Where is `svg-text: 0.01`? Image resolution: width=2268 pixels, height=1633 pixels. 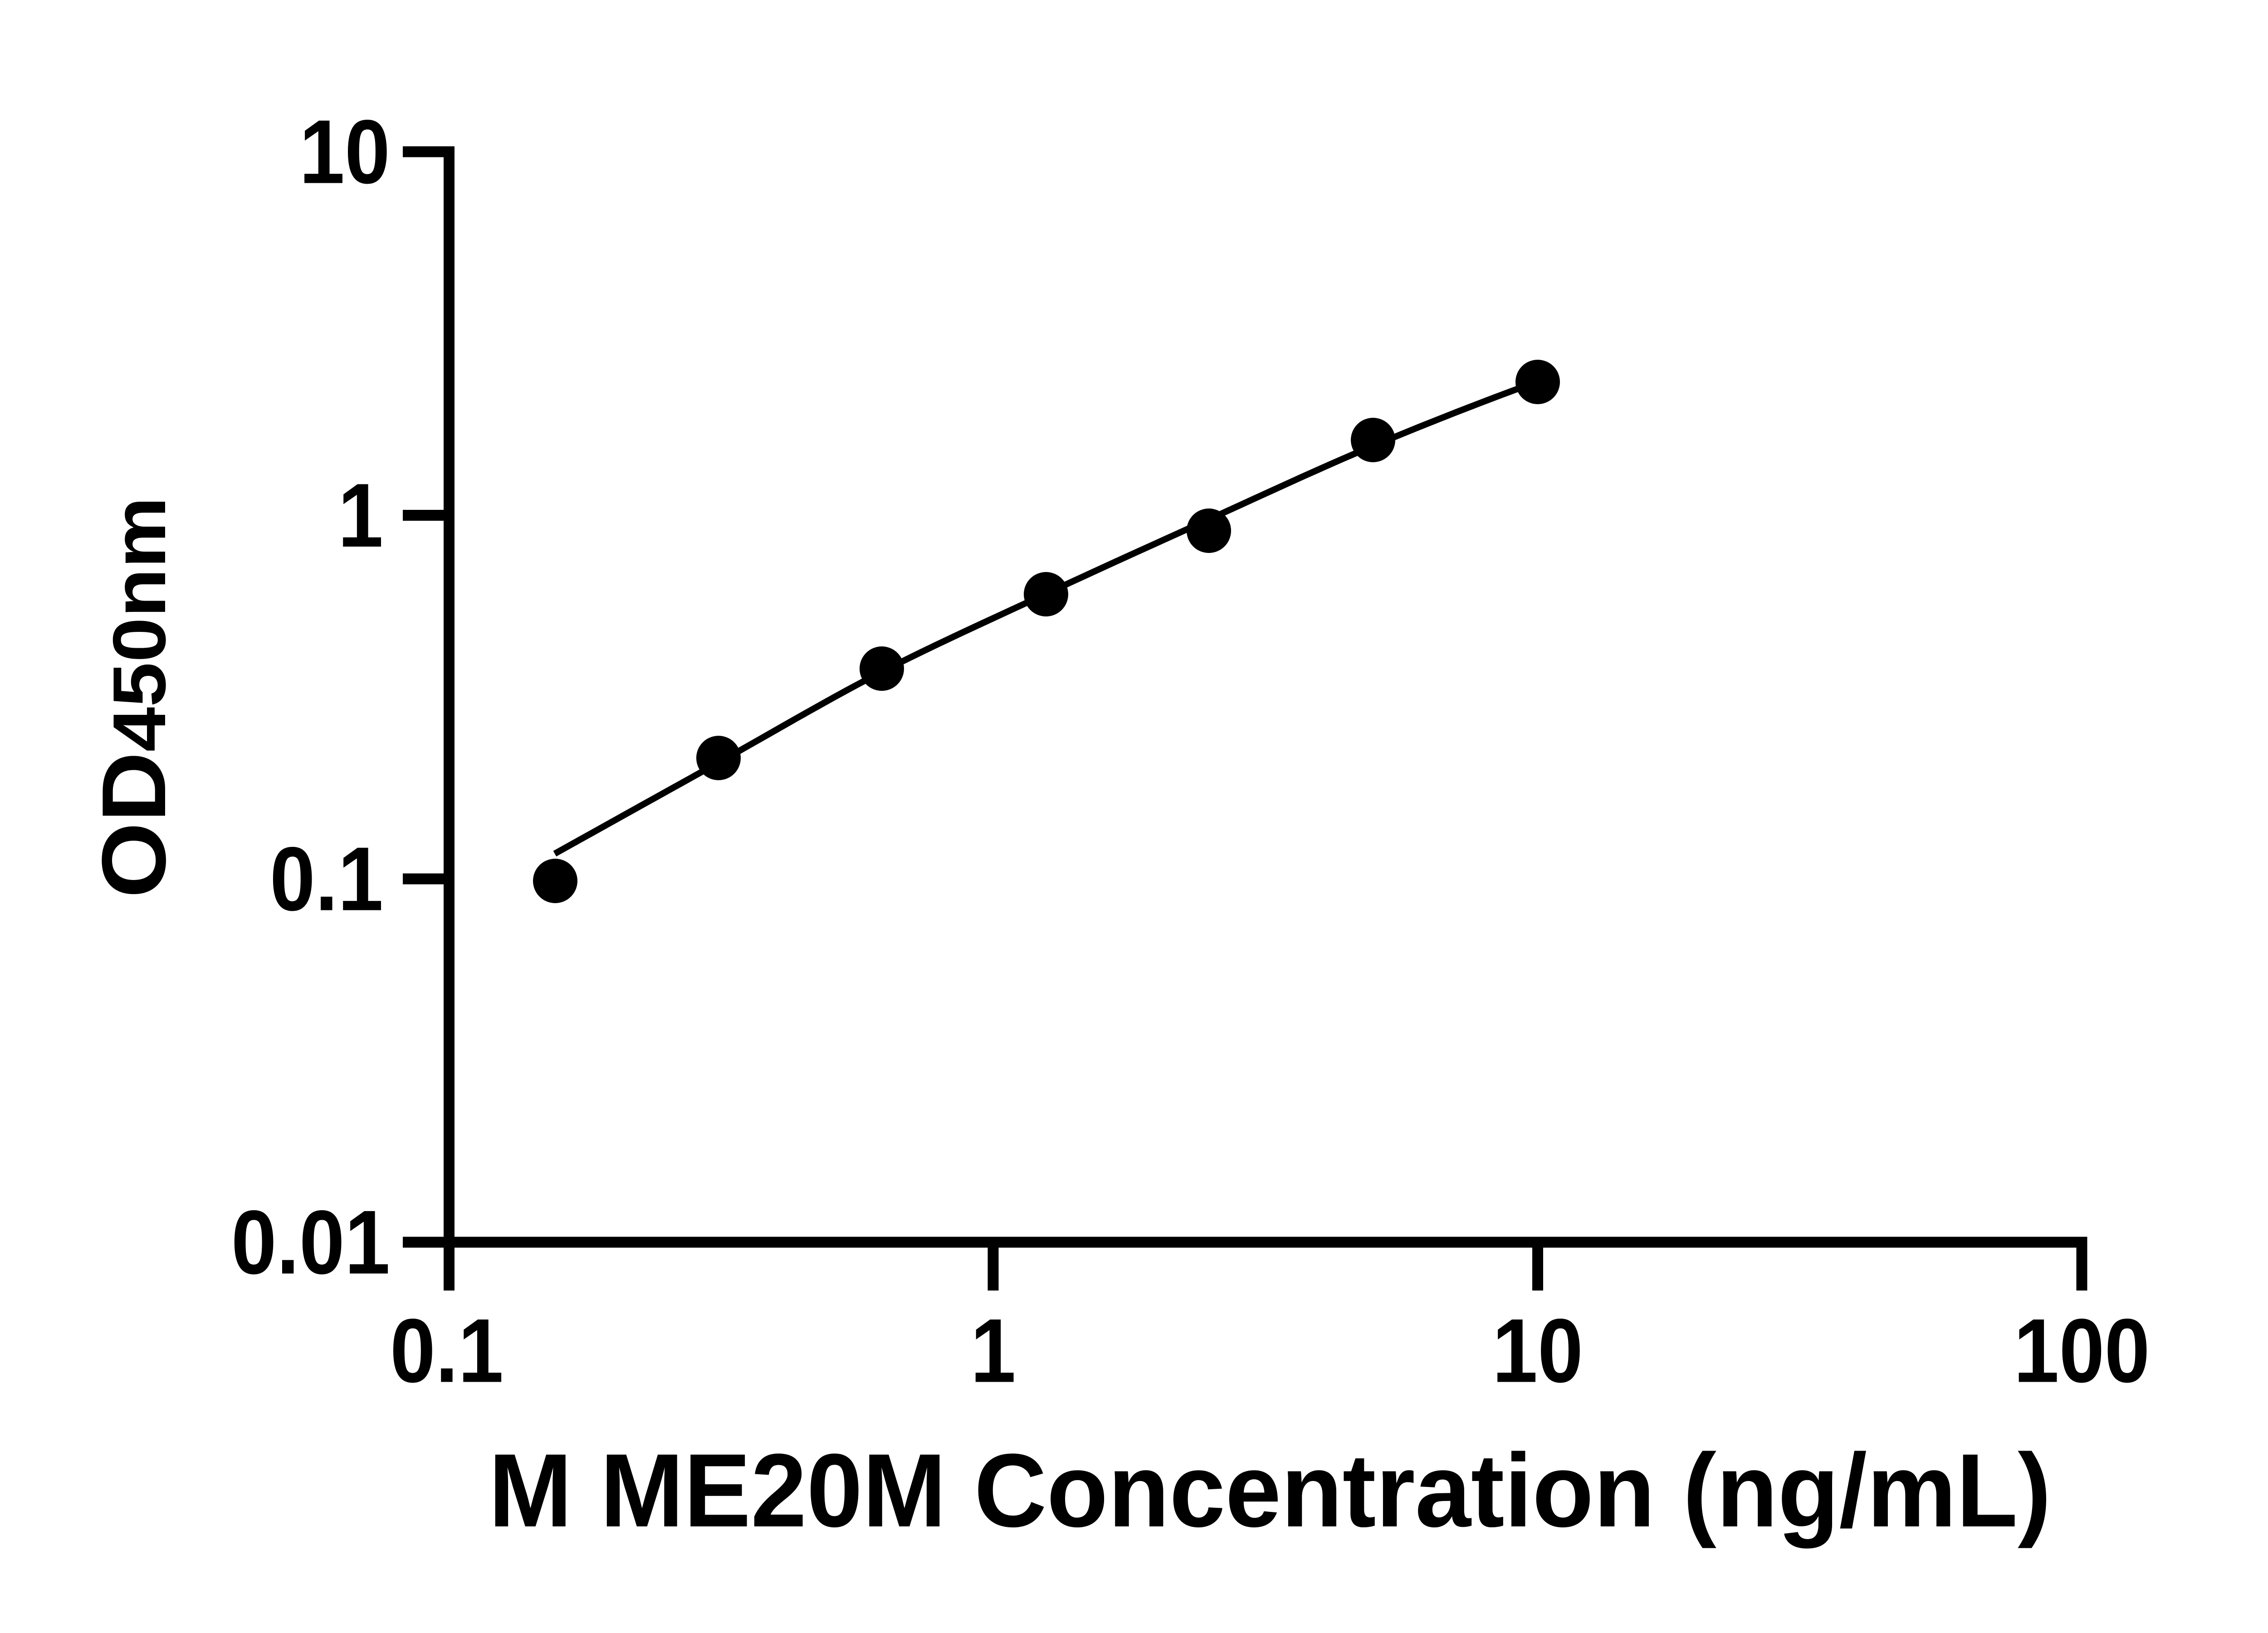
svg-text: 0.01 is located at coordinates (311, 1242).